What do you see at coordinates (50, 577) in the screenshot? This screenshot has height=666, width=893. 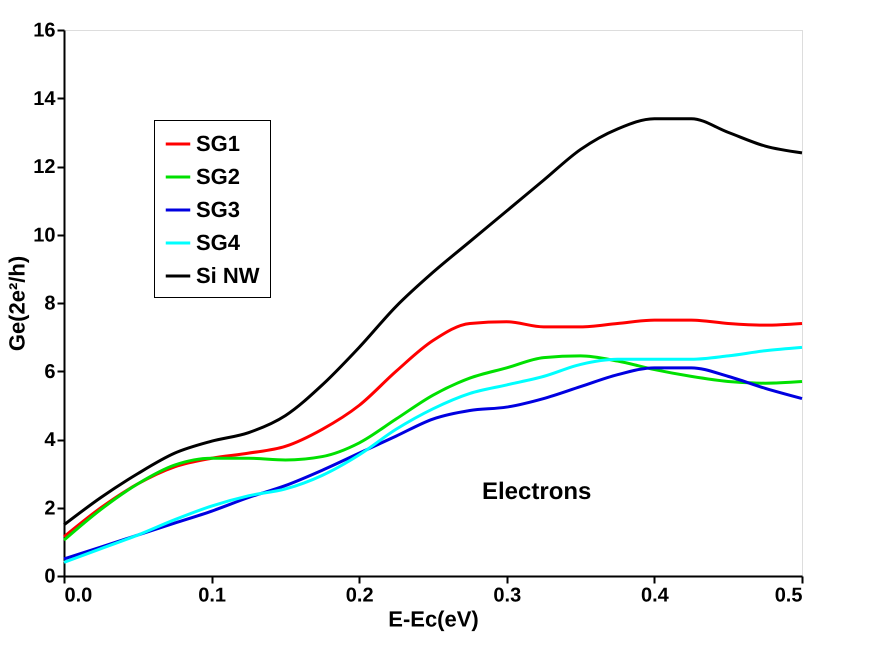 I see `y-tick-label: 0` at bounding box center [50, 577].